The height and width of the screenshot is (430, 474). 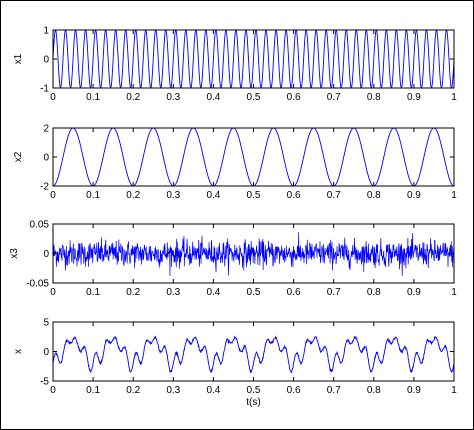 I want to click on x-axis-label: t(s), so click(x=253, y=402).